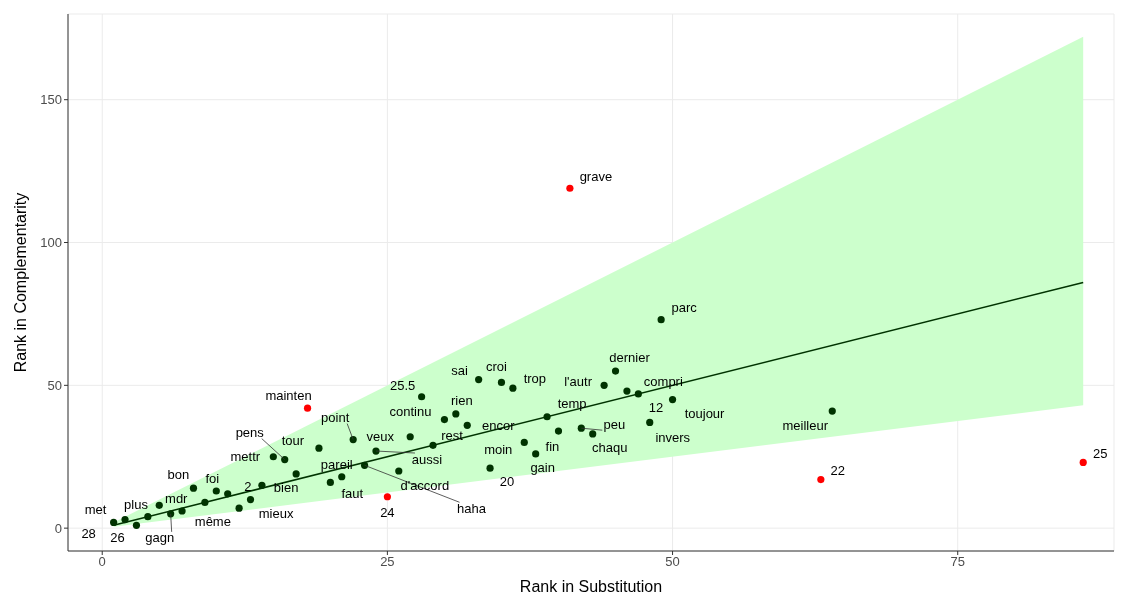 The width and height of the screenshot is (1130, 606). What do you see at coordinates (684, 308) in the screenshot?
I see `annotation: parc` at bounding box center [684, 308].